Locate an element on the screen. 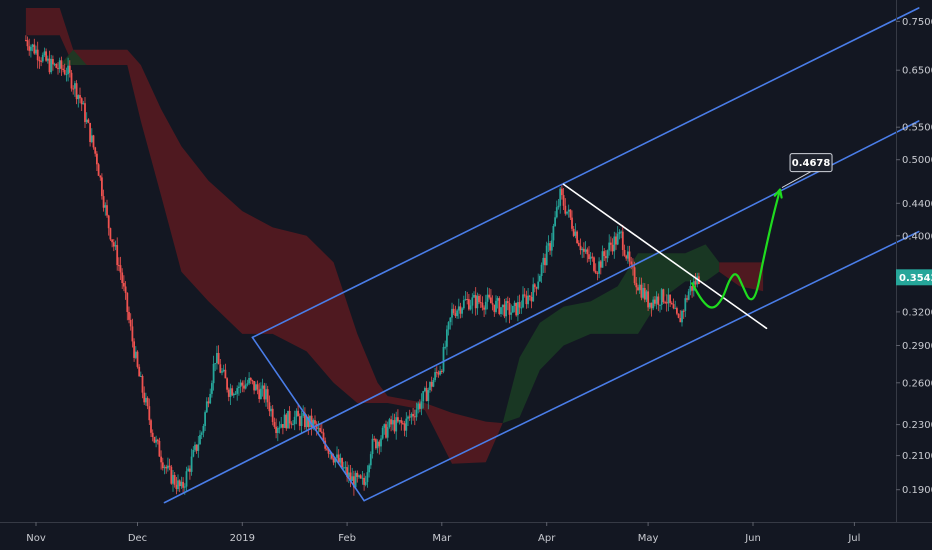 The width and height of the screenshot is (932, 550). time-tick-label: Nov is located at coordinates (36, 538).